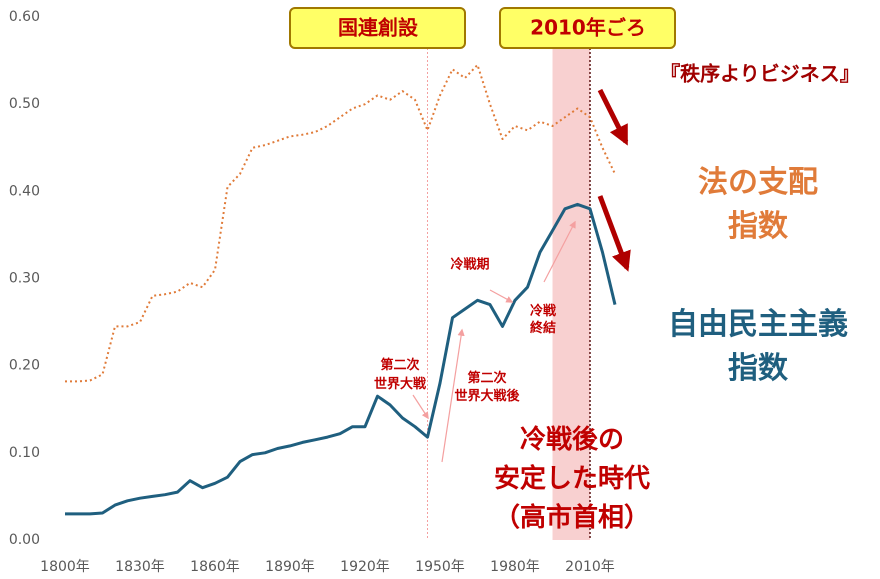 This screenshot has height=579, width=880. Describe the element at coordinates (24, 17) in the screenshot. I see `y-tick-label: 0.60` at that location.